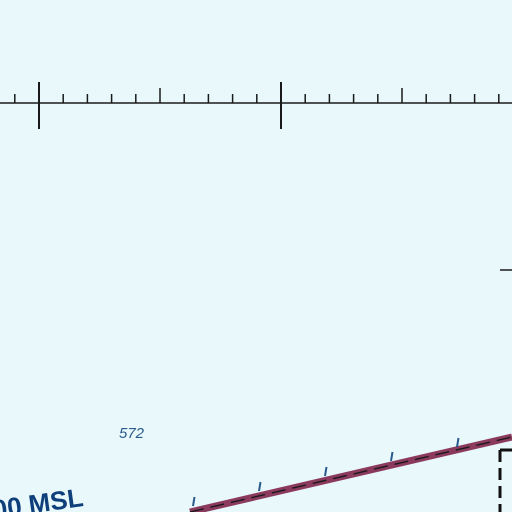 Image resolution: width=512 pixels, height=512 pixels. Describe the element at coordinates (505, 480) in the screenshot. I see `sector-boundary` at that location.